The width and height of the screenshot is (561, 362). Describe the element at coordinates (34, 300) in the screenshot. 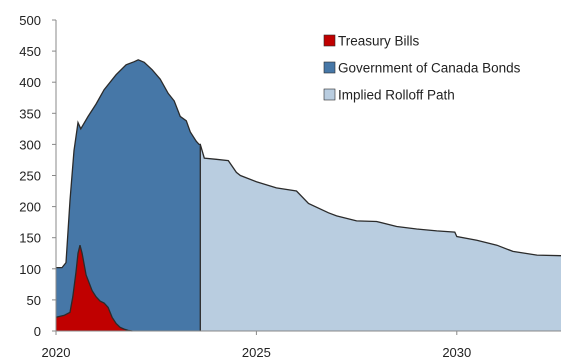

I see `y-tick-label: 50` at that location.